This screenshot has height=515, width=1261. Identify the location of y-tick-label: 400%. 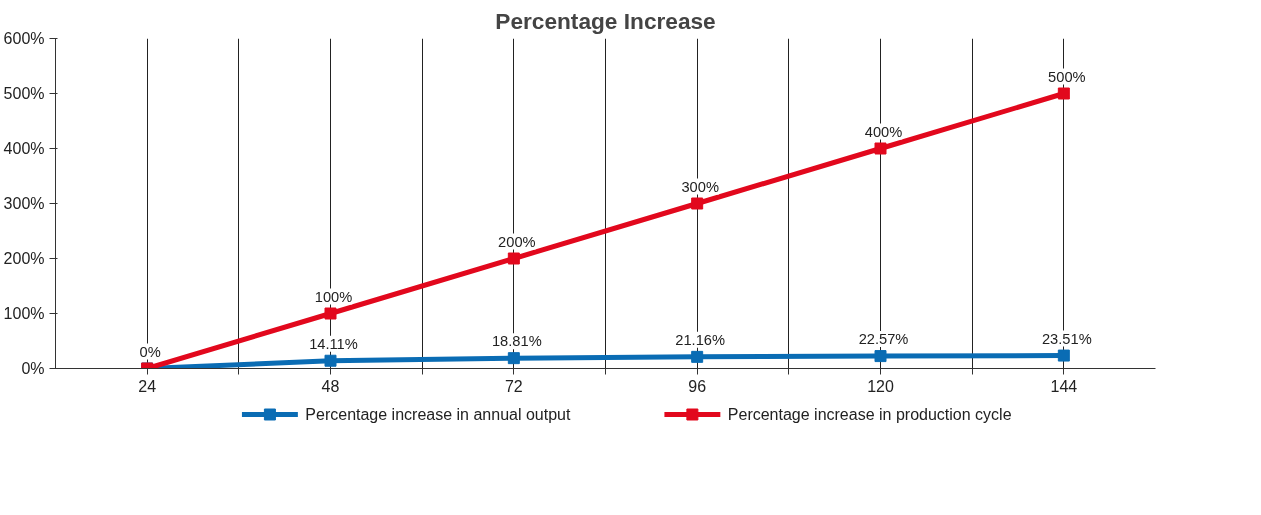
(24, 148).